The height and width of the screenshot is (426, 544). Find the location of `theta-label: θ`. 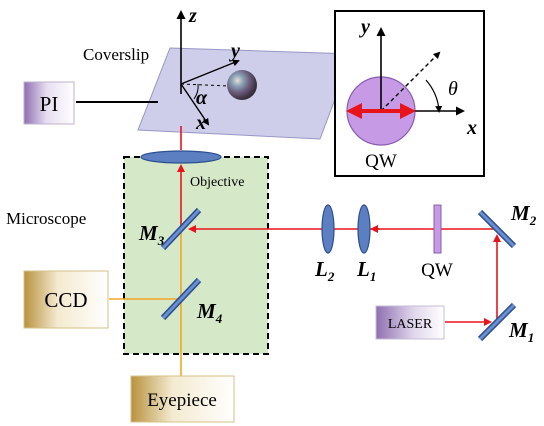

theta-label: θ is located at coordinates (453, 89).